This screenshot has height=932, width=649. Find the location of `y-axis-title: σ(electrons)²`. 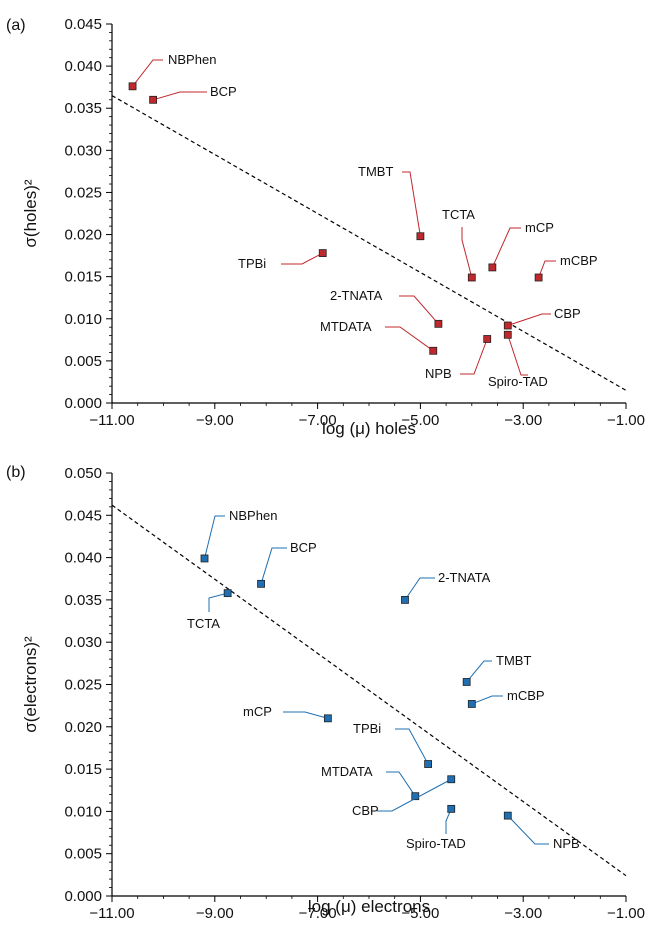

y-axis-title: σ(electrons)² is located at coordinates (30, 684).